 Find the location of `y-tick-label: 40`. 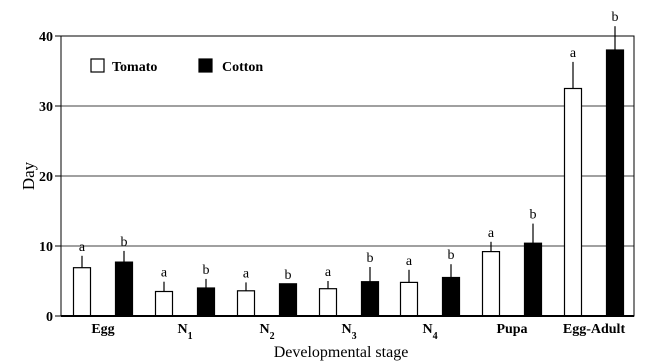

y-tick-label: 40 is located at coordinates (46, 37).